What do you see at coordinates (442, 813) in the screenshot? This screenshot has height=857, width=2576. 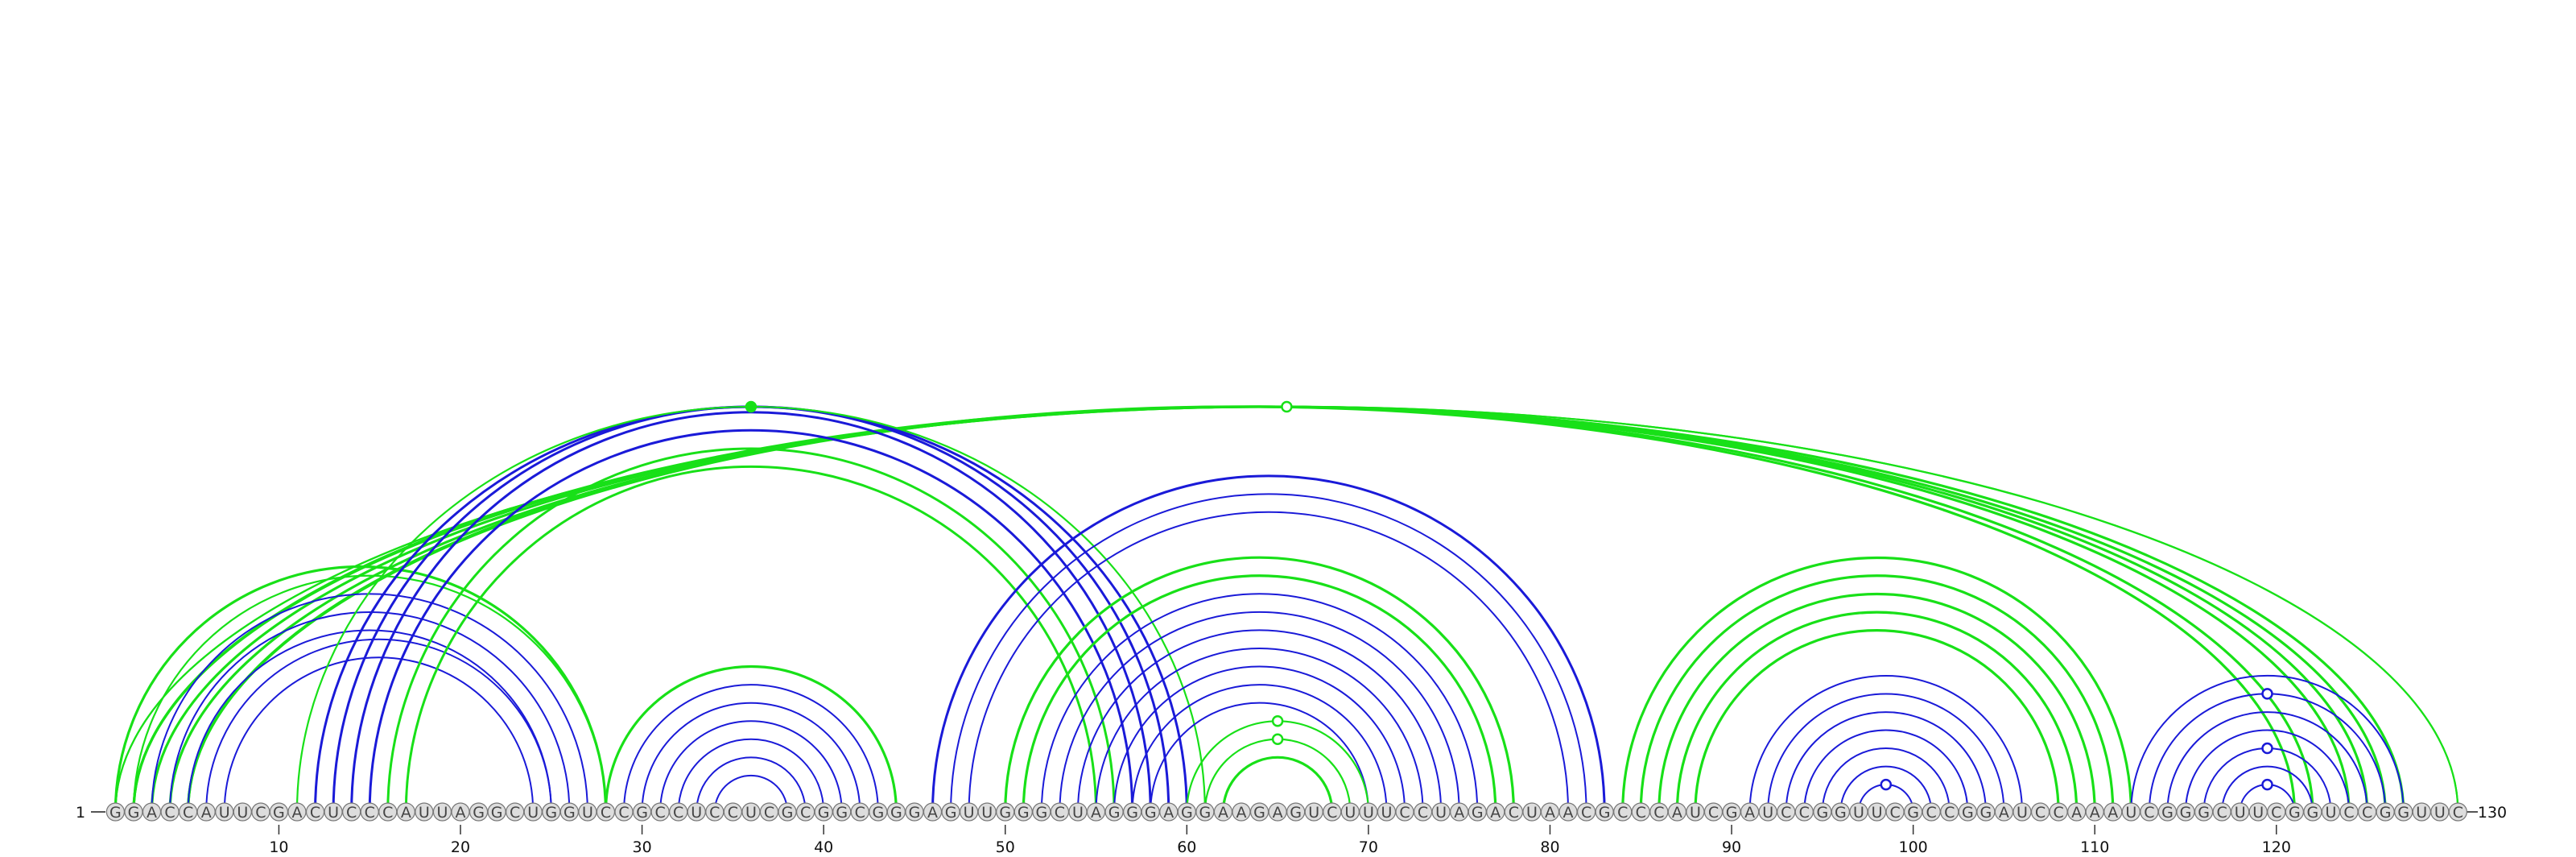 I see `nucleotide-label-19: U` at bounding box center [442, 813].